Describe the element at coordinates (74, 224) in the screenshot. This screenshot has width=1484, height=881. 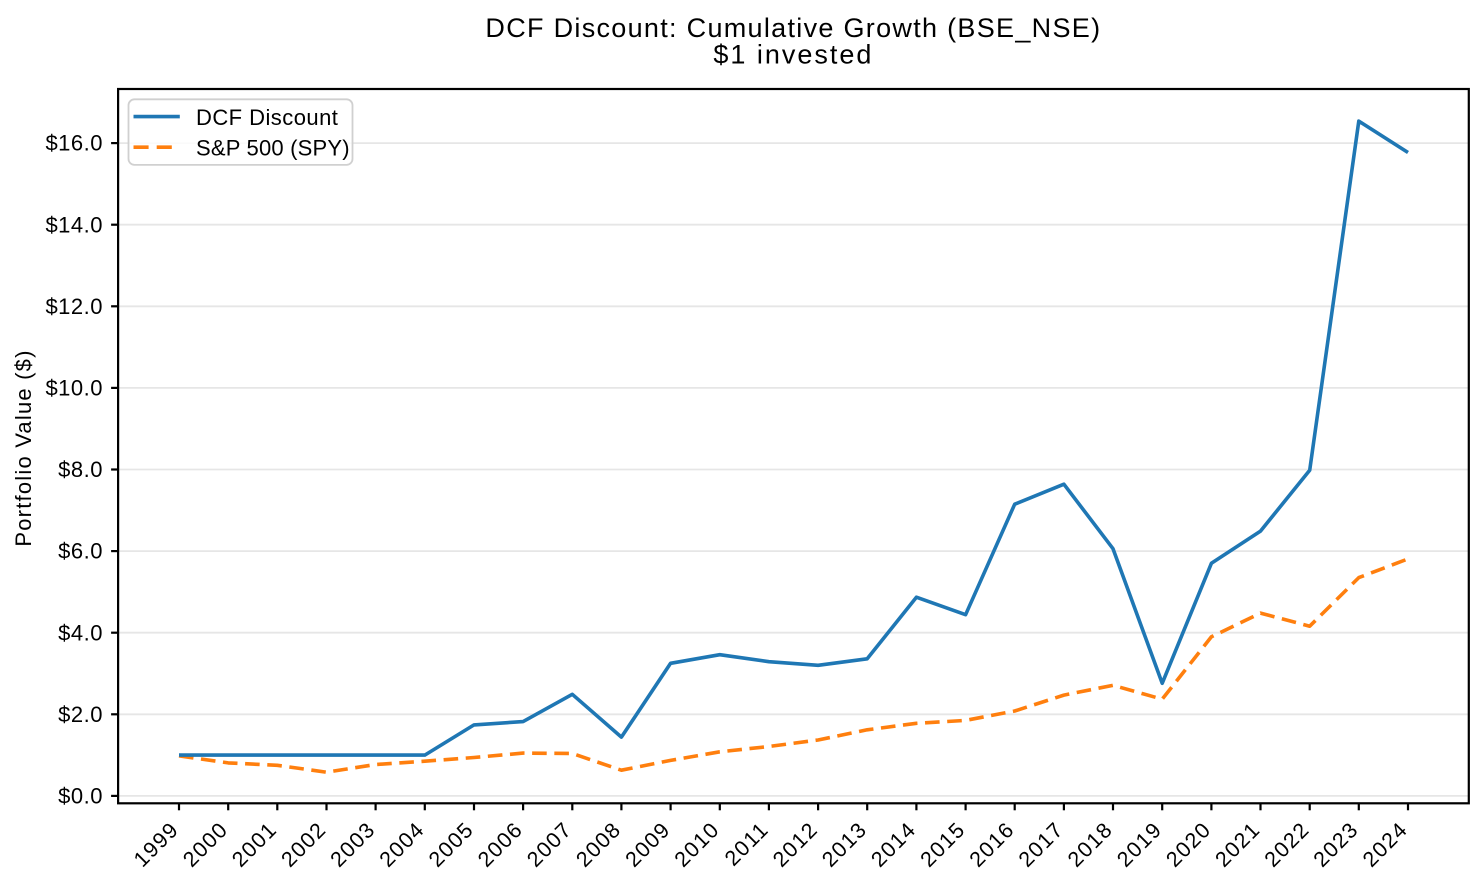
I see `svg-text: $14.0` at that location.